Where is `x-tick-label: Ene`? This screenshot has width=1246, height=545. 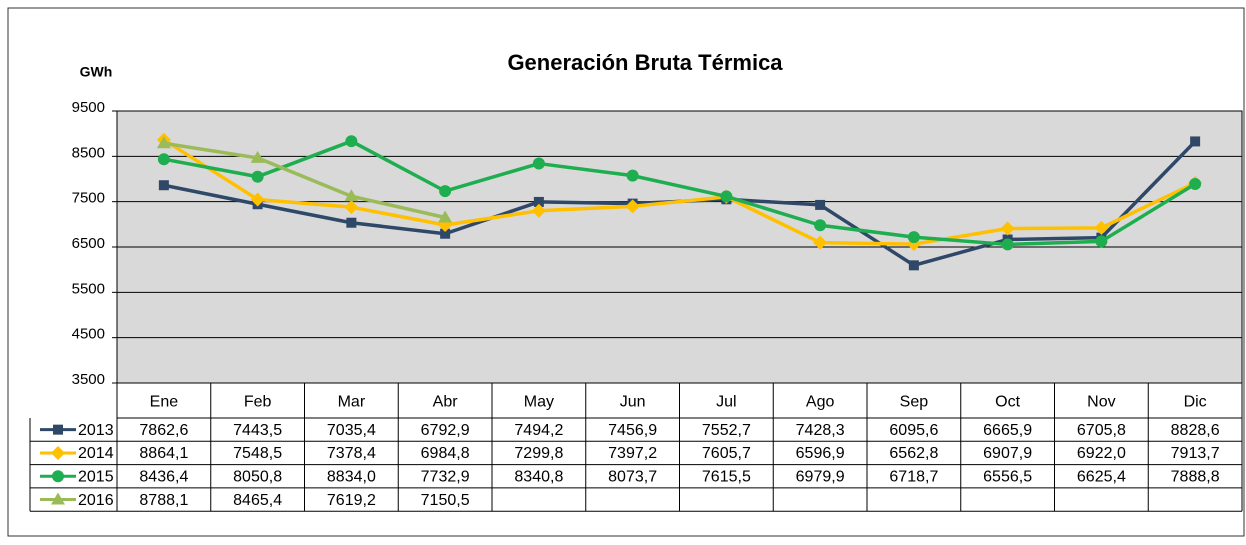
x-tick-label: Ene is located at coordinates (164, 402).